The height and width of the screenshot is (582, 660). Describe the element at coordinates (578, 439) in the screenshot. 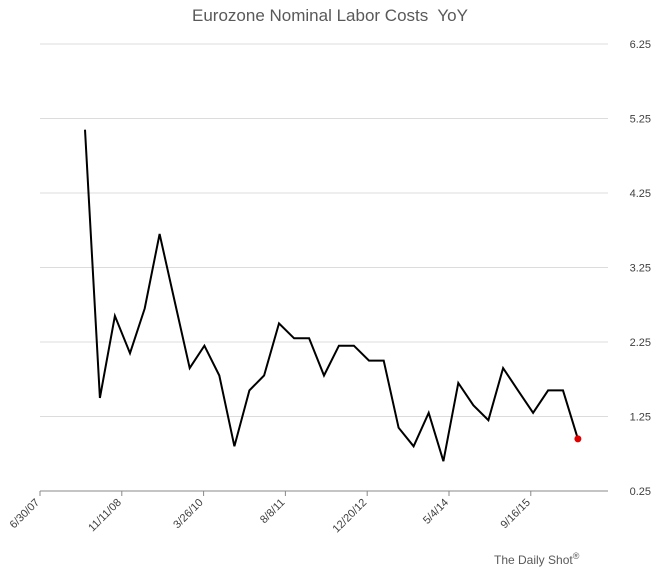

I see `last-value-marker` at that location.